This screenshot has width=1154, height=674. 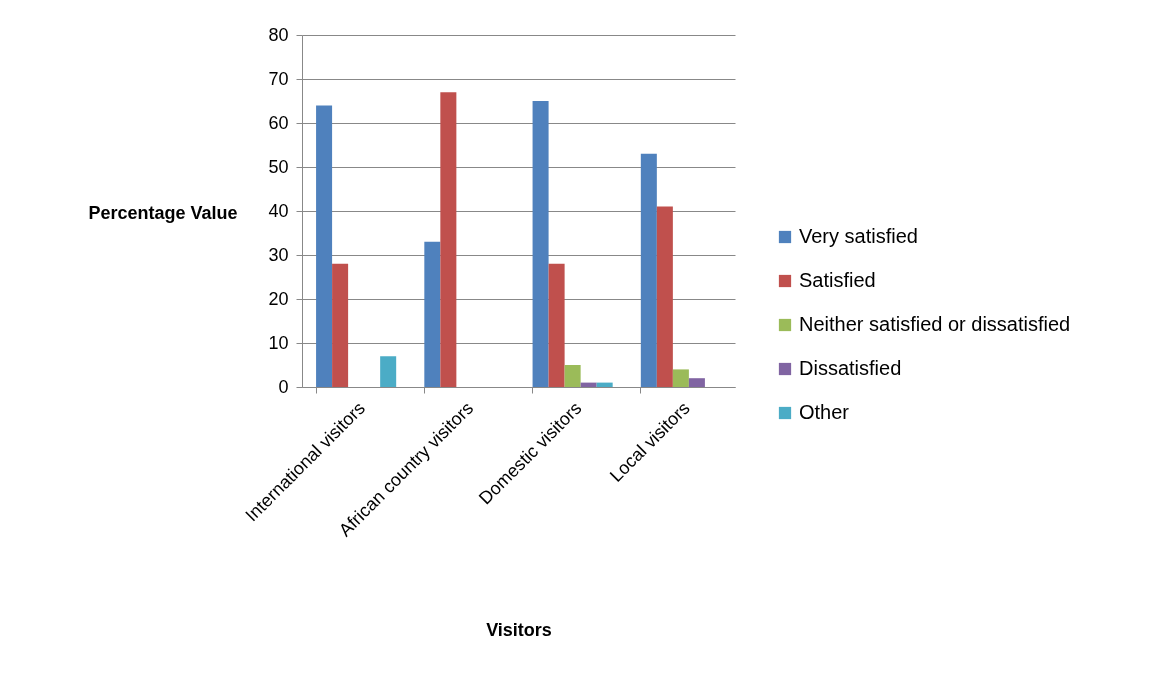 What do you see at coordinates (858, 236) in the screenshot?
I see `legend-label: Very satisfied` at bounding box center [858, 236].